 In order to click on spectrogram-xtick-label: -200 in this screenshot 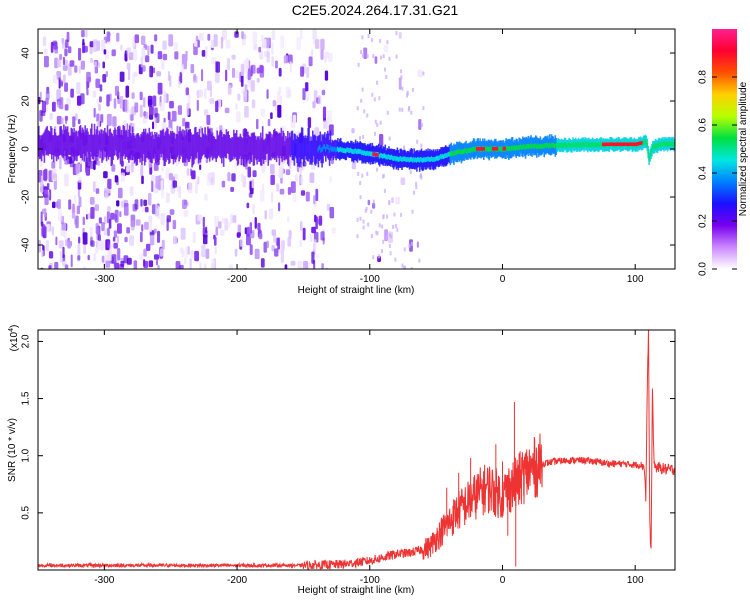, I will do `click(237, 279)`.